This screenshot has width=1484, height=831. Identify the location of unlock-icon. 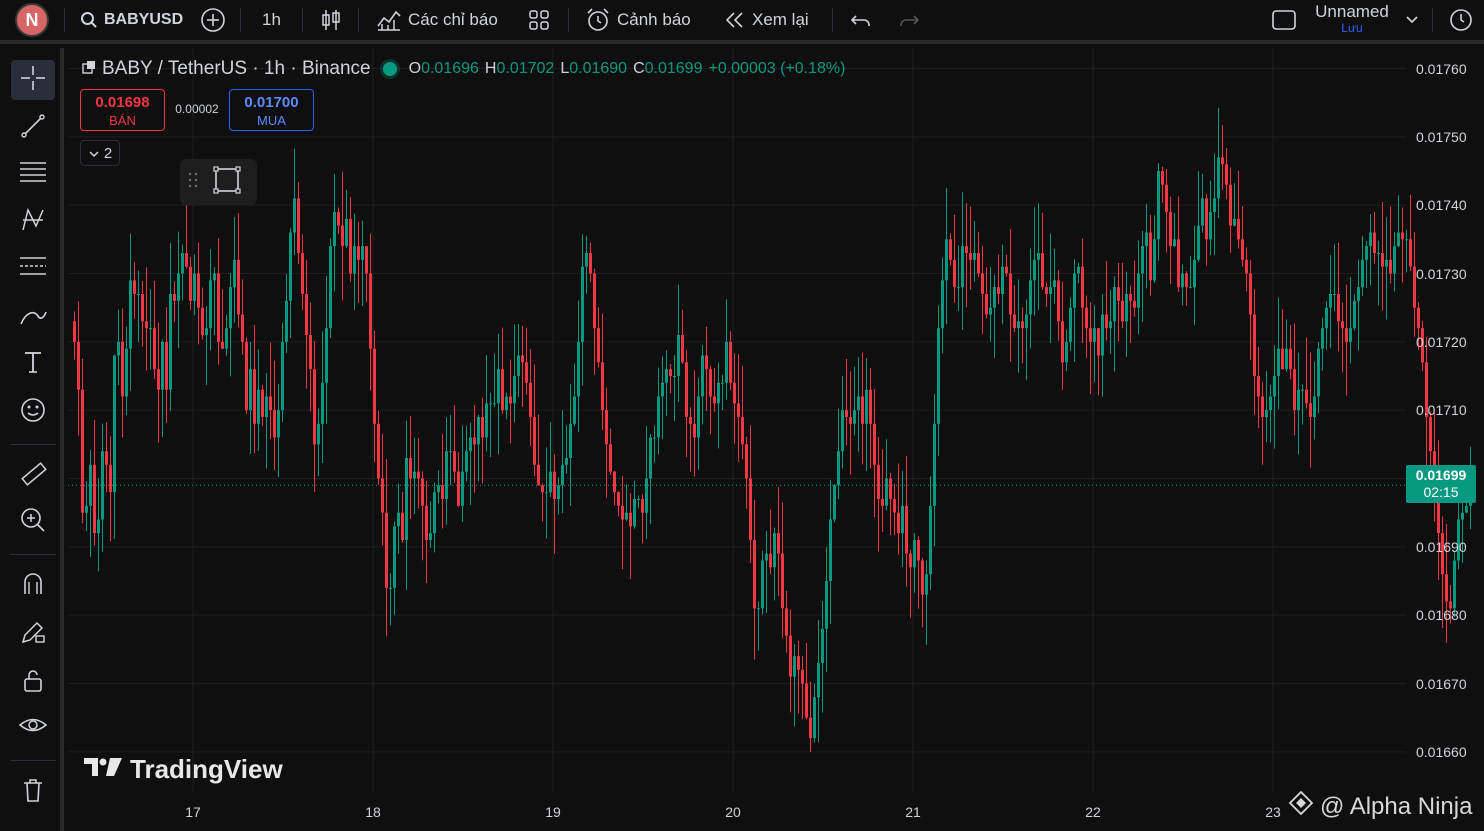
(33, 682).